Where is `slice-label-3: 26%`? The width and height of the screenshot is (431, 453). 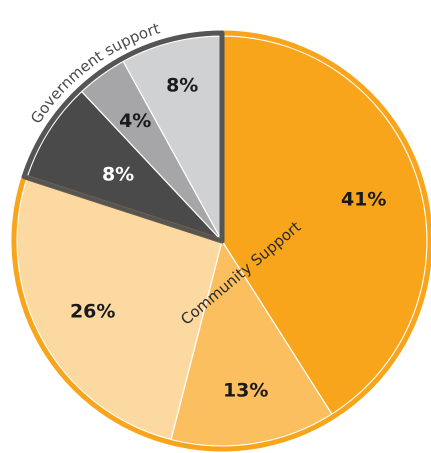
slice-label-3: 26% is located at coordinates (92, 312).